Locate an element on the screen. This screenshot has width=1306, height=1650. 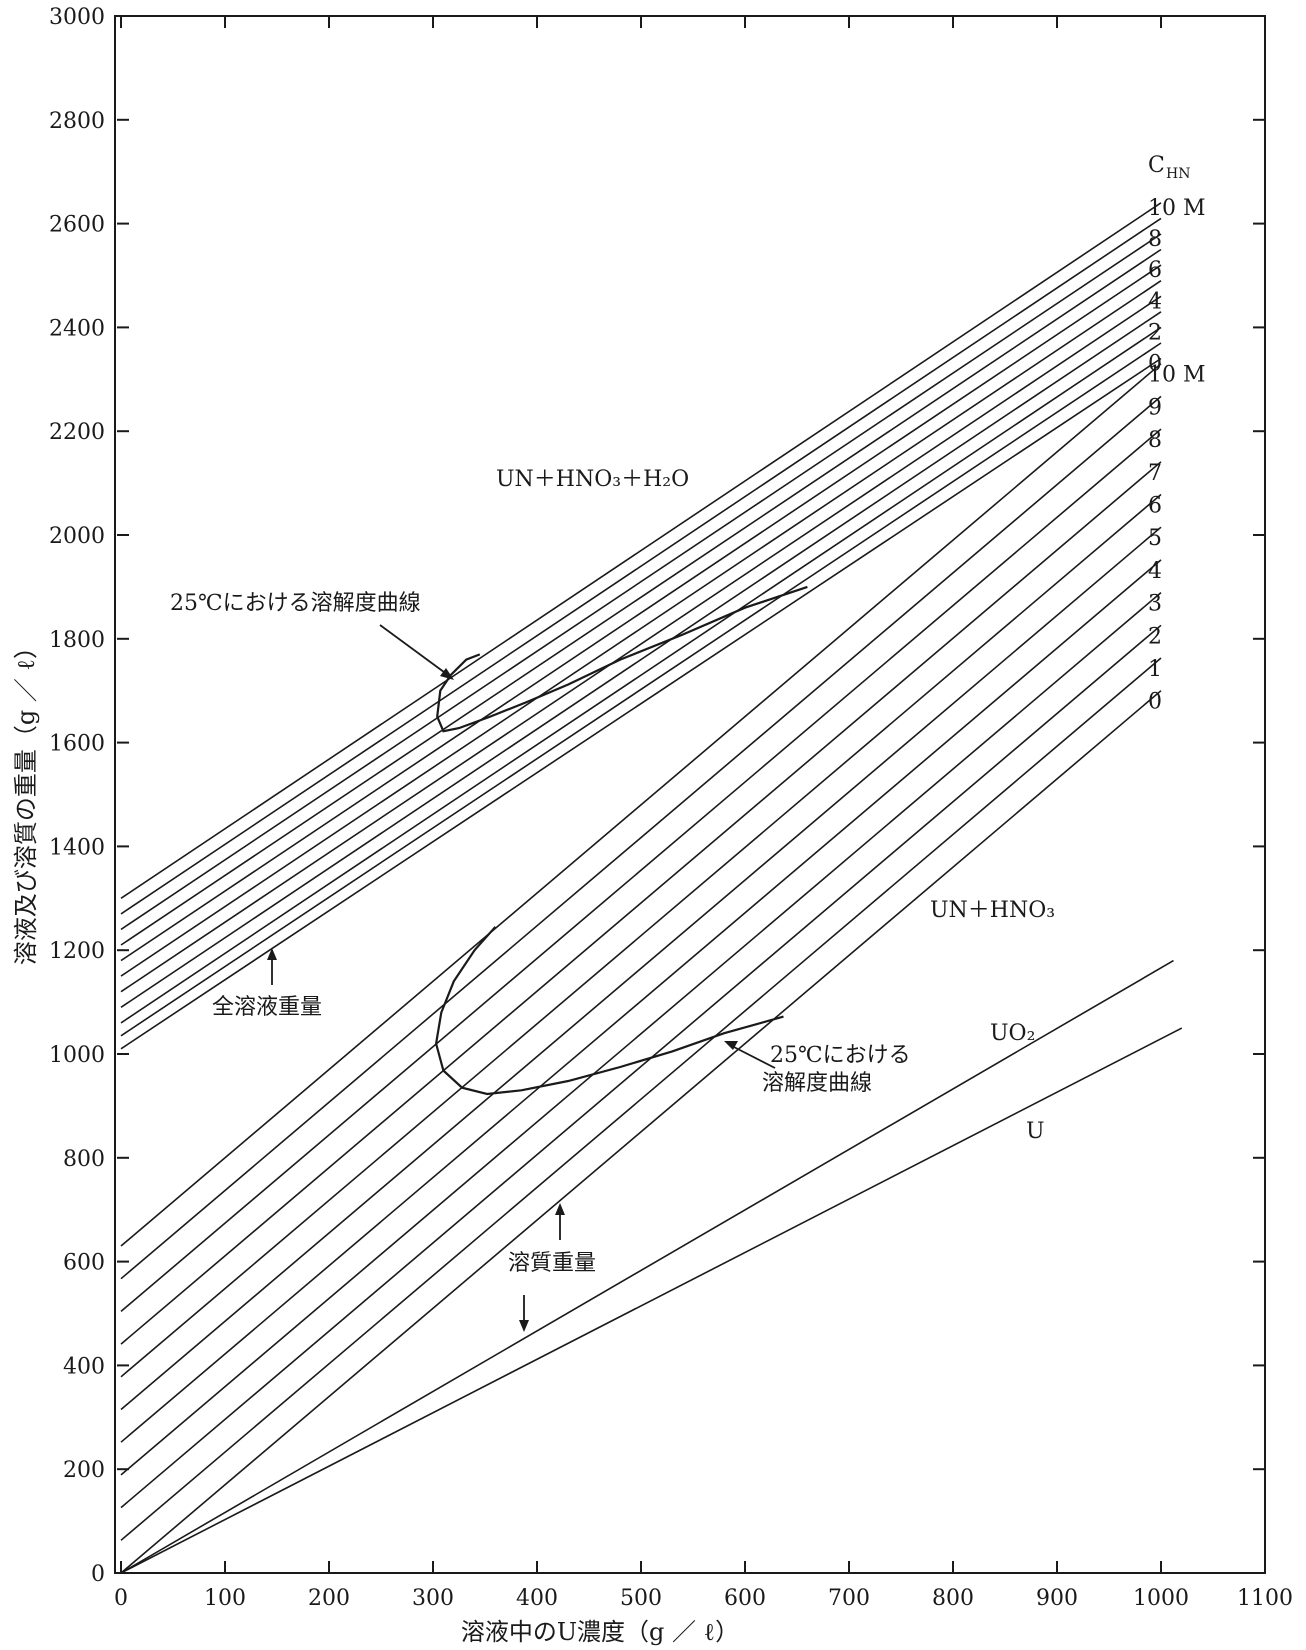
side-label-lower: 0 is located at coordinates (1155, 702).